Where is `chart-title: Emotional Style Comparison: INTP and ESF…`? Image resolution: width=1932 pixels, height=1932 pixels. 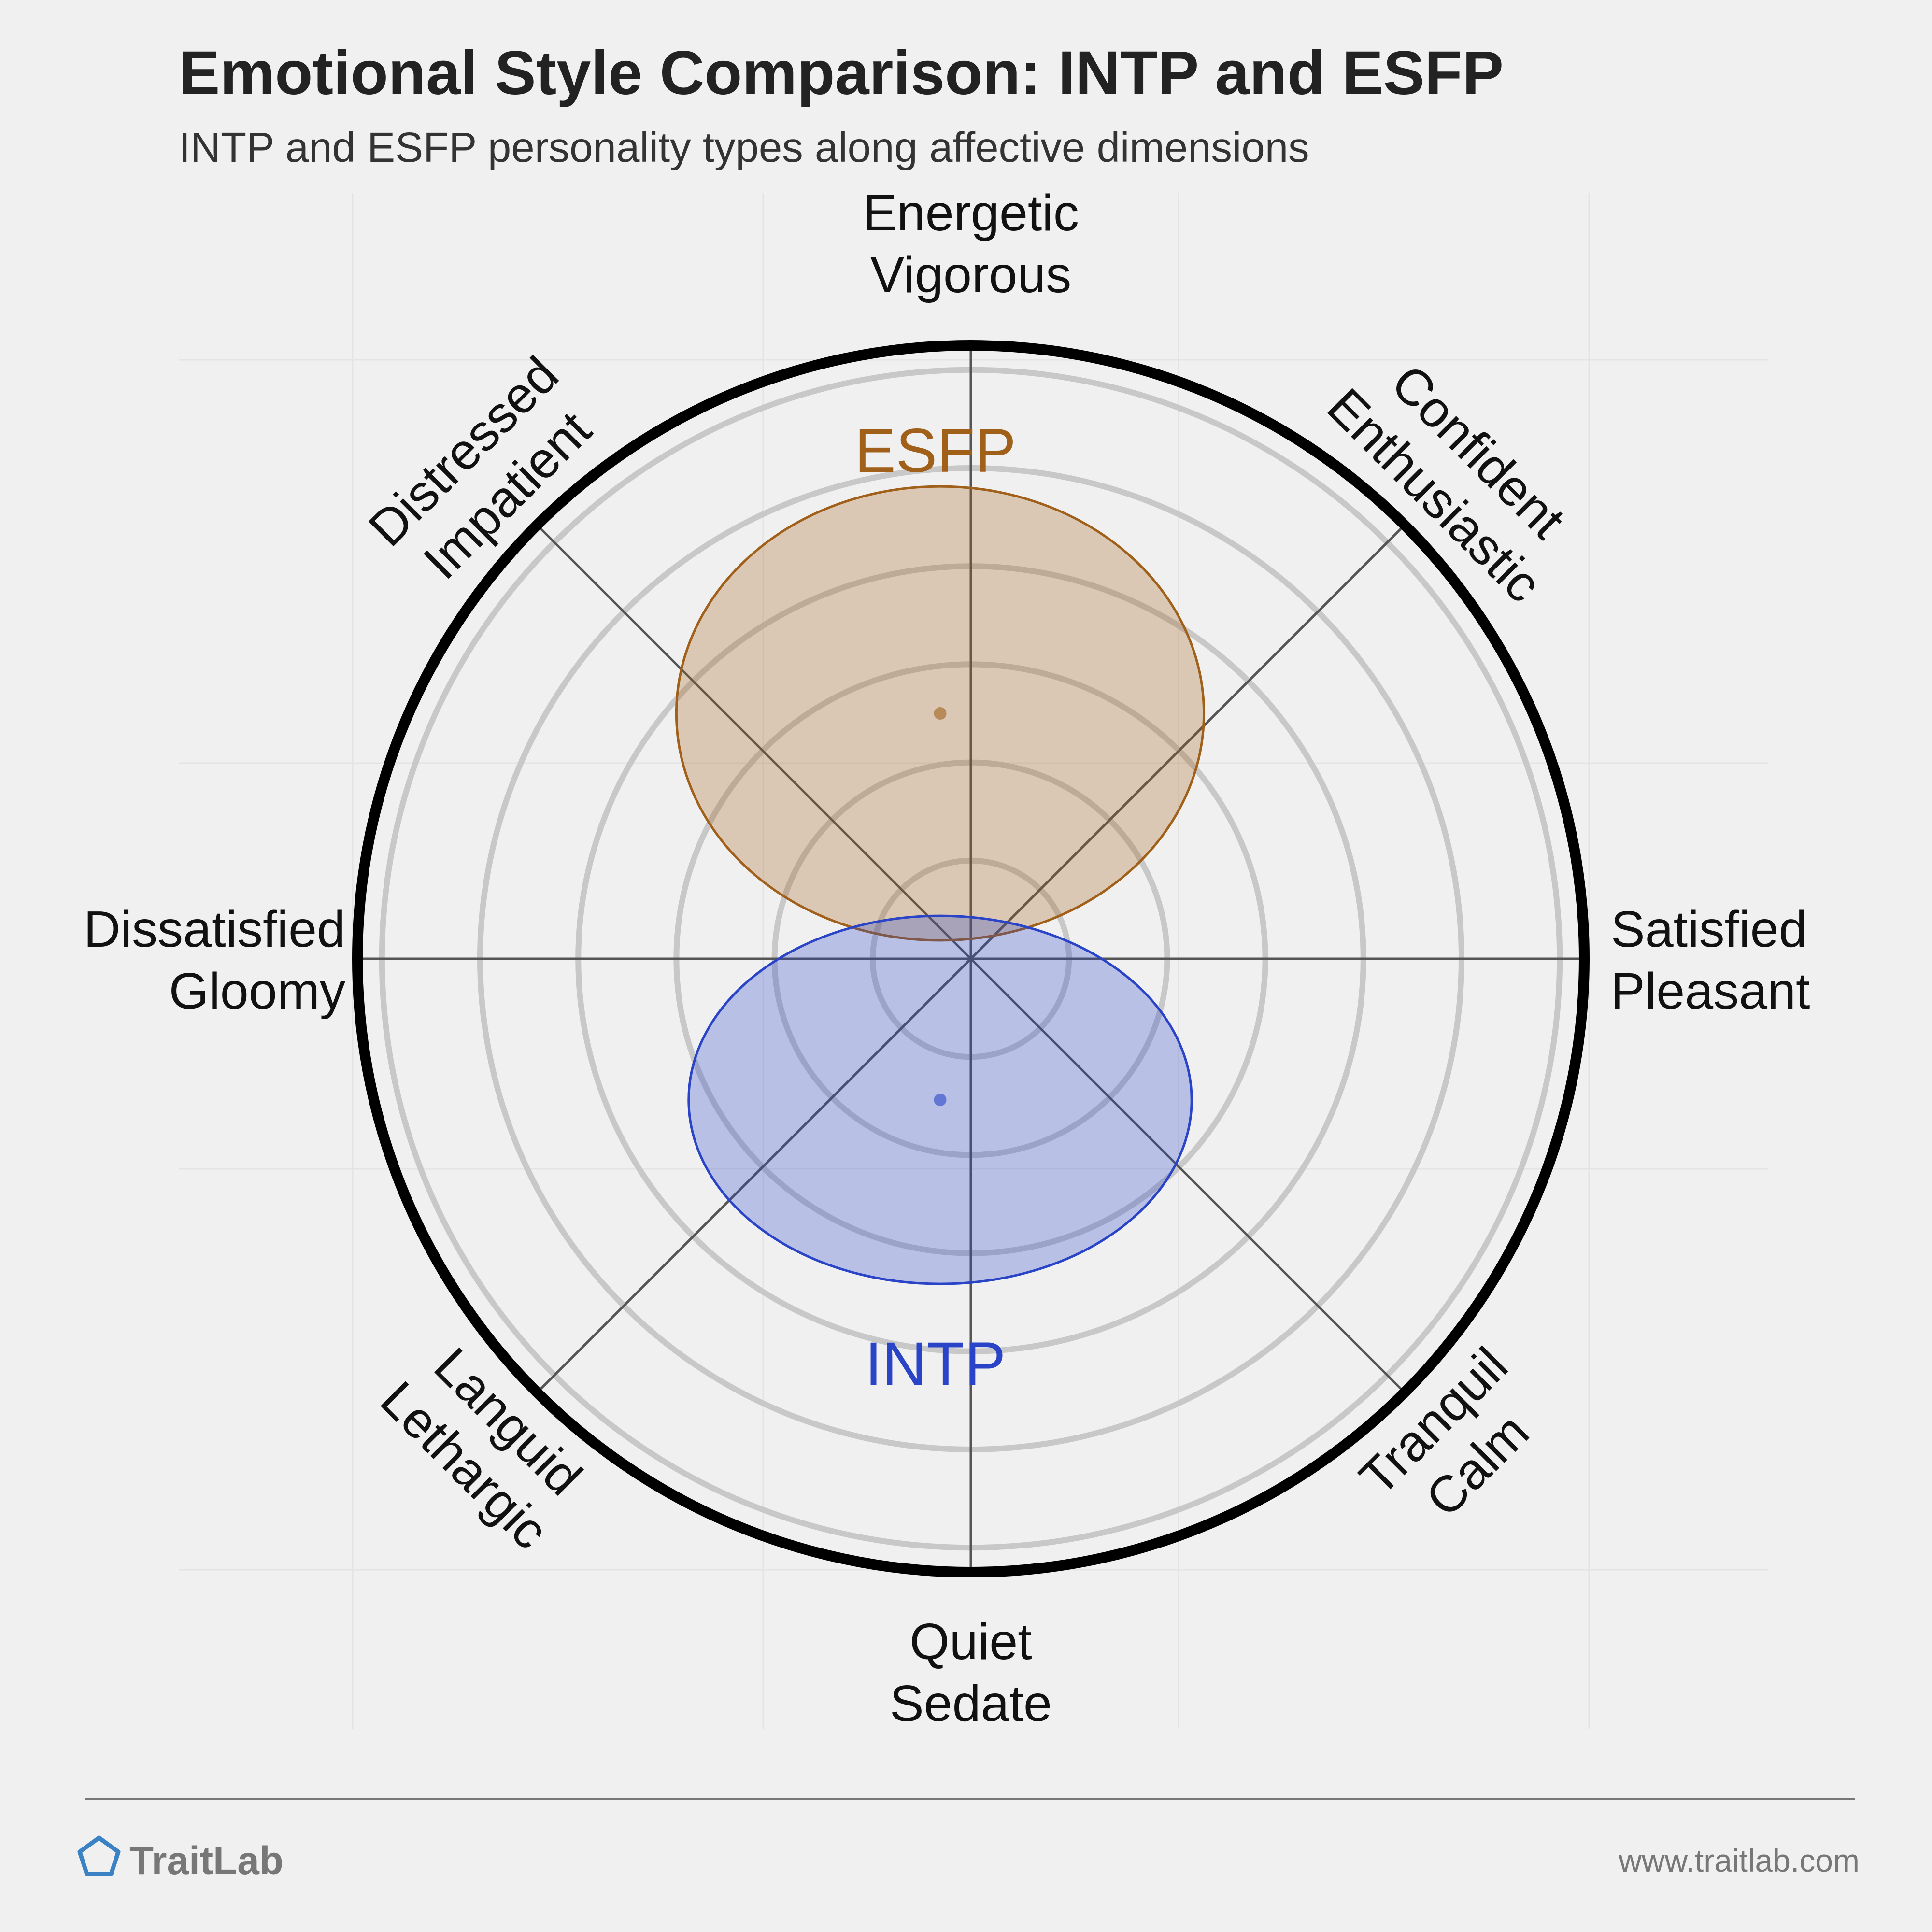
chart-title: Emotional Style Comparison: INTP and ESF… is located at coordinates (841, 73).